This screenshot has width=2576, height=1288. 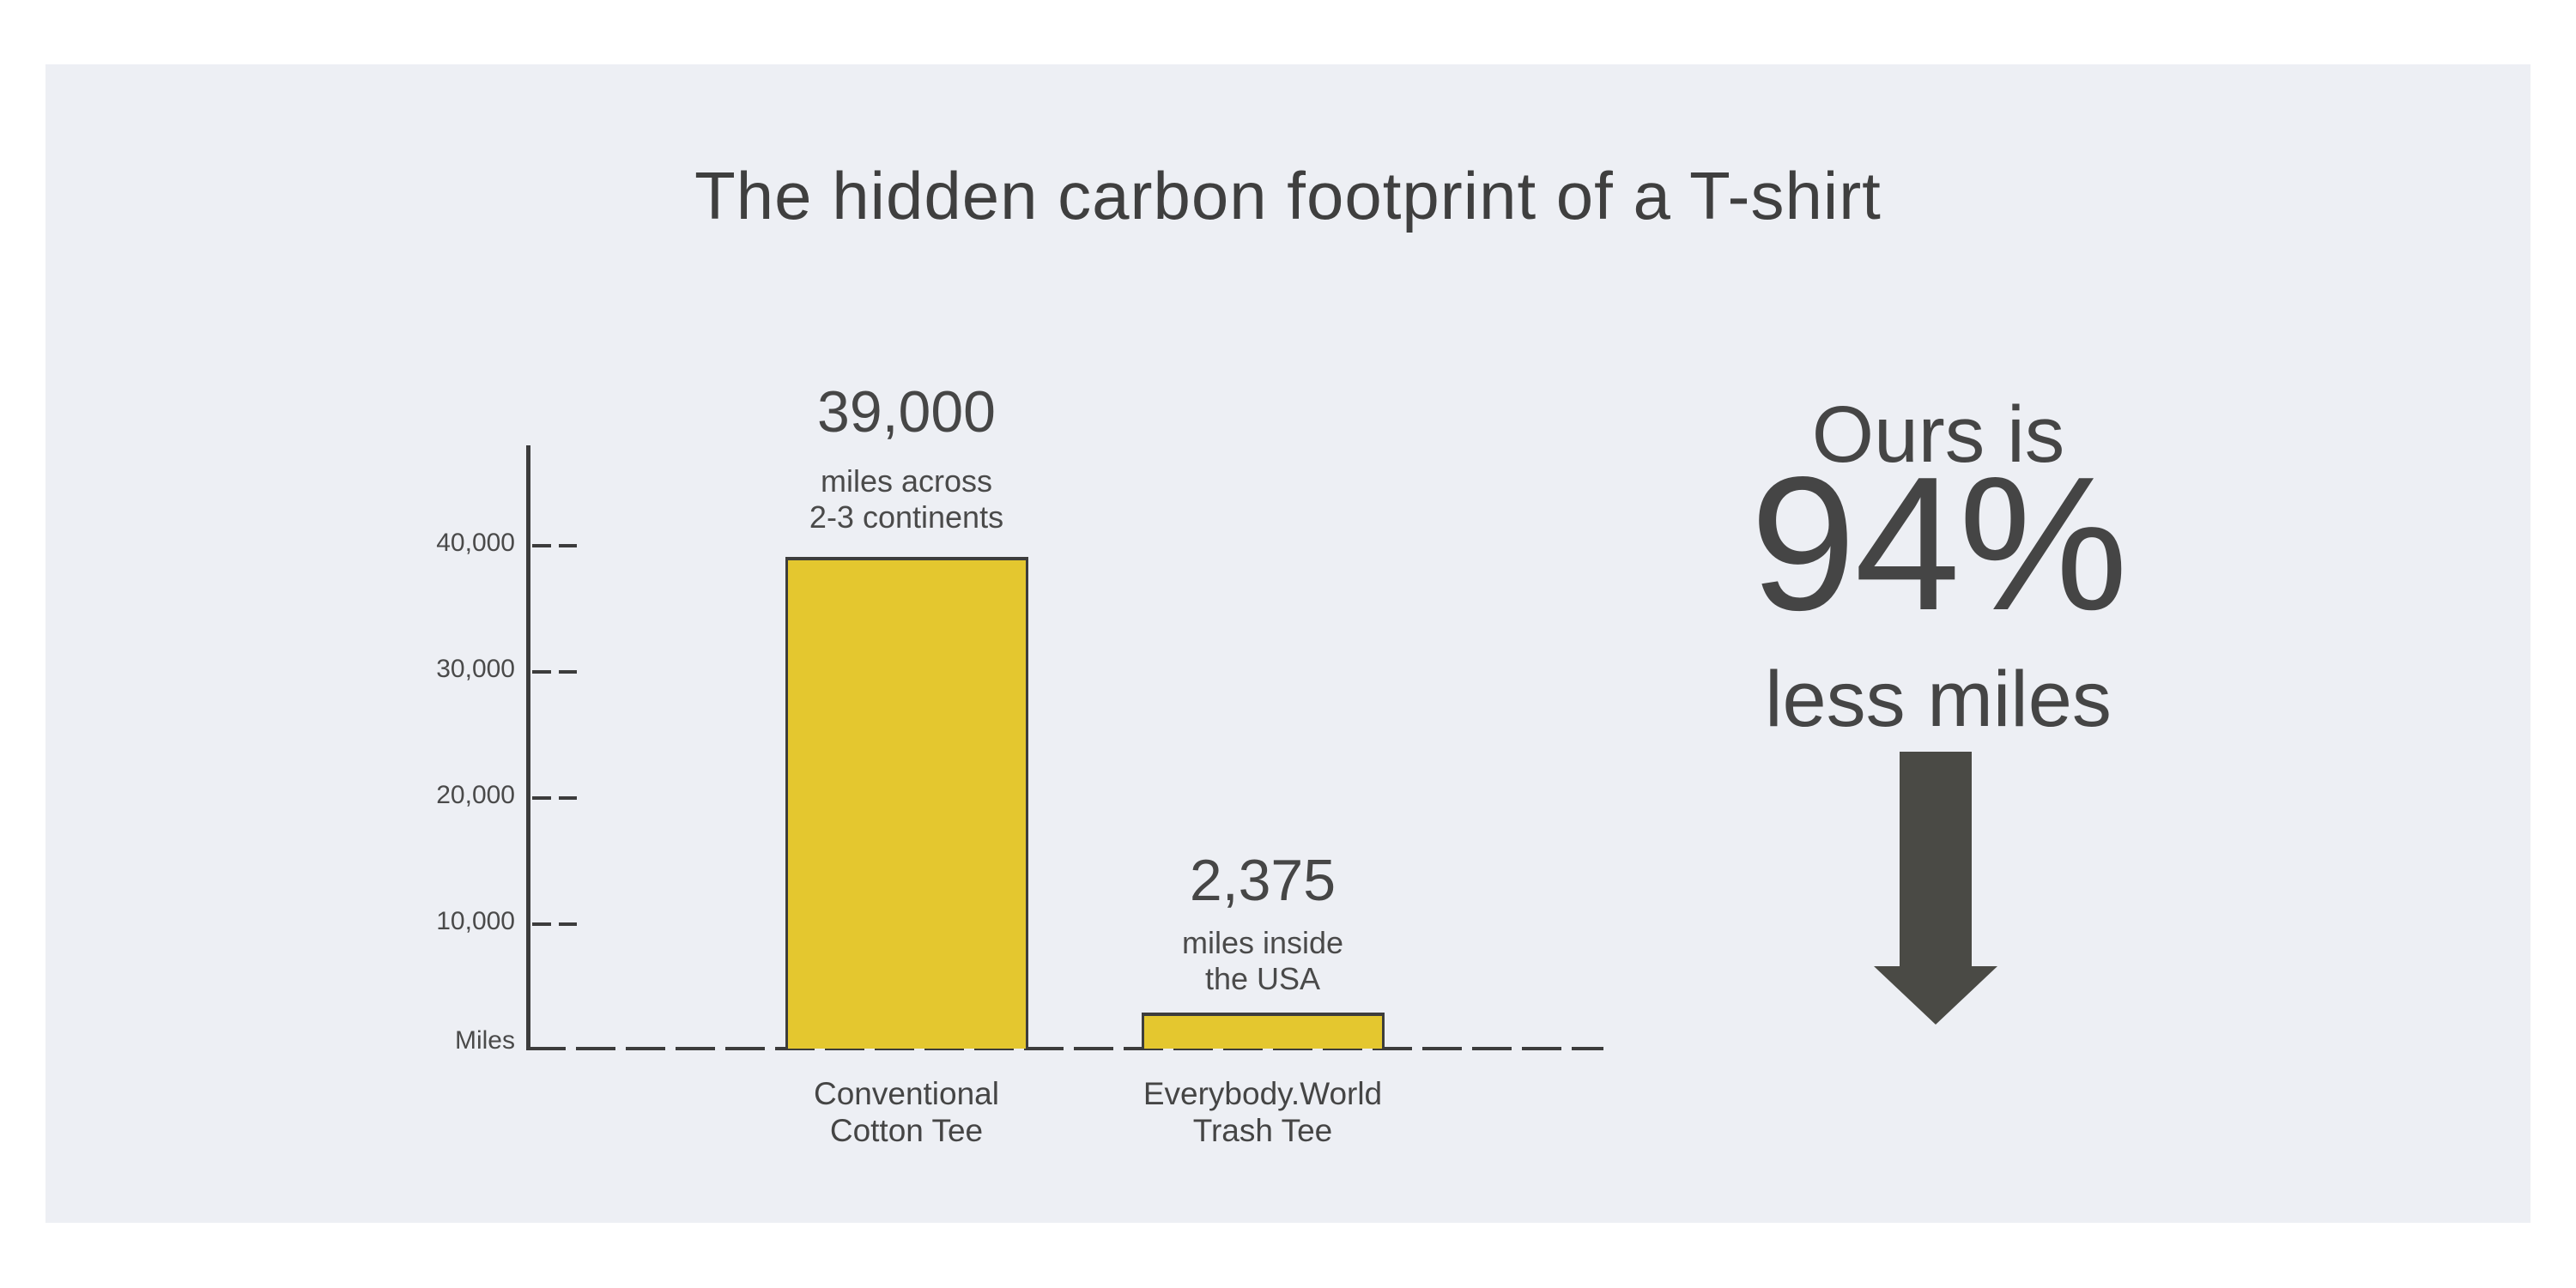 I want to click on bar-value-note: miles inside the USA, so click(x=1262, y=961).